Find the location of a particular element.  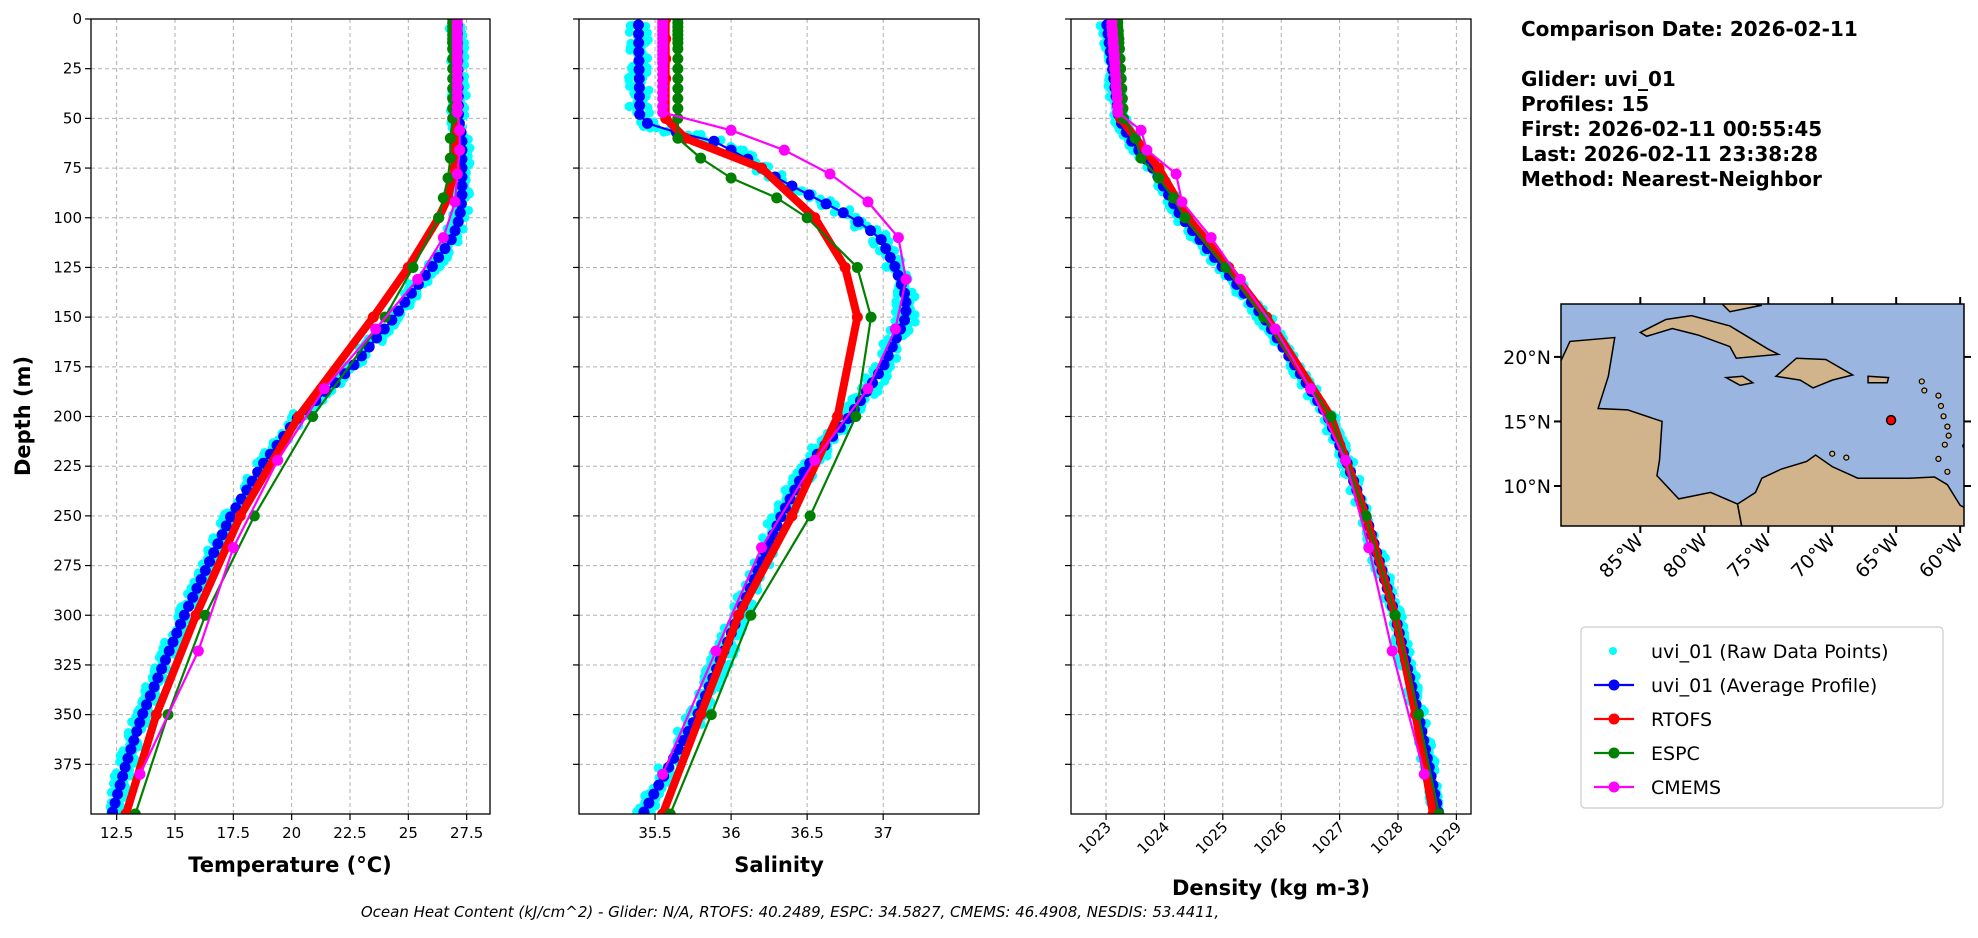

jamaica is located at coordinates (1739, 381).